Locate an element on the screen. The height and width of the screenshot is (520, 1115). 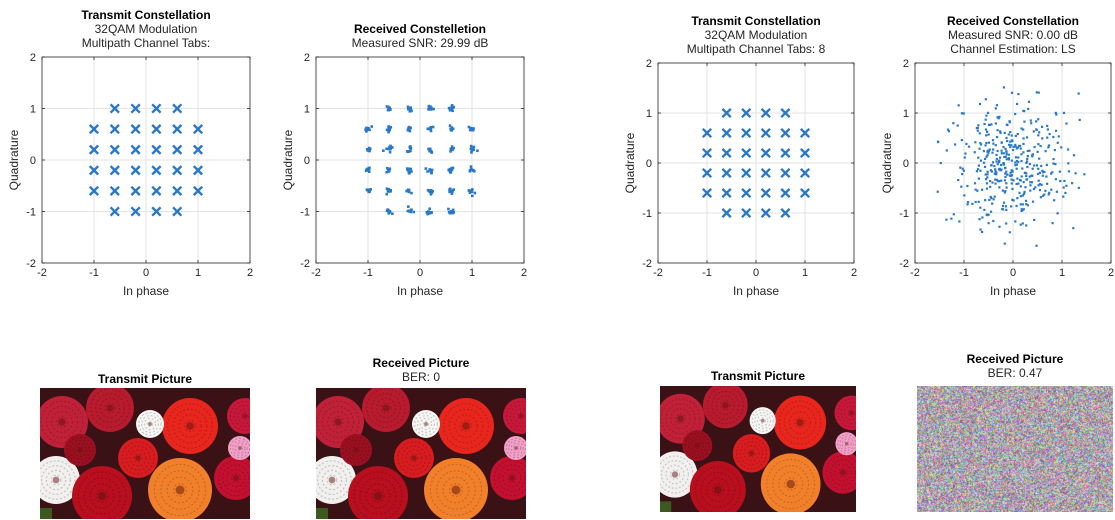
x-tick-label: 2 is located at coordinates (250, 273).